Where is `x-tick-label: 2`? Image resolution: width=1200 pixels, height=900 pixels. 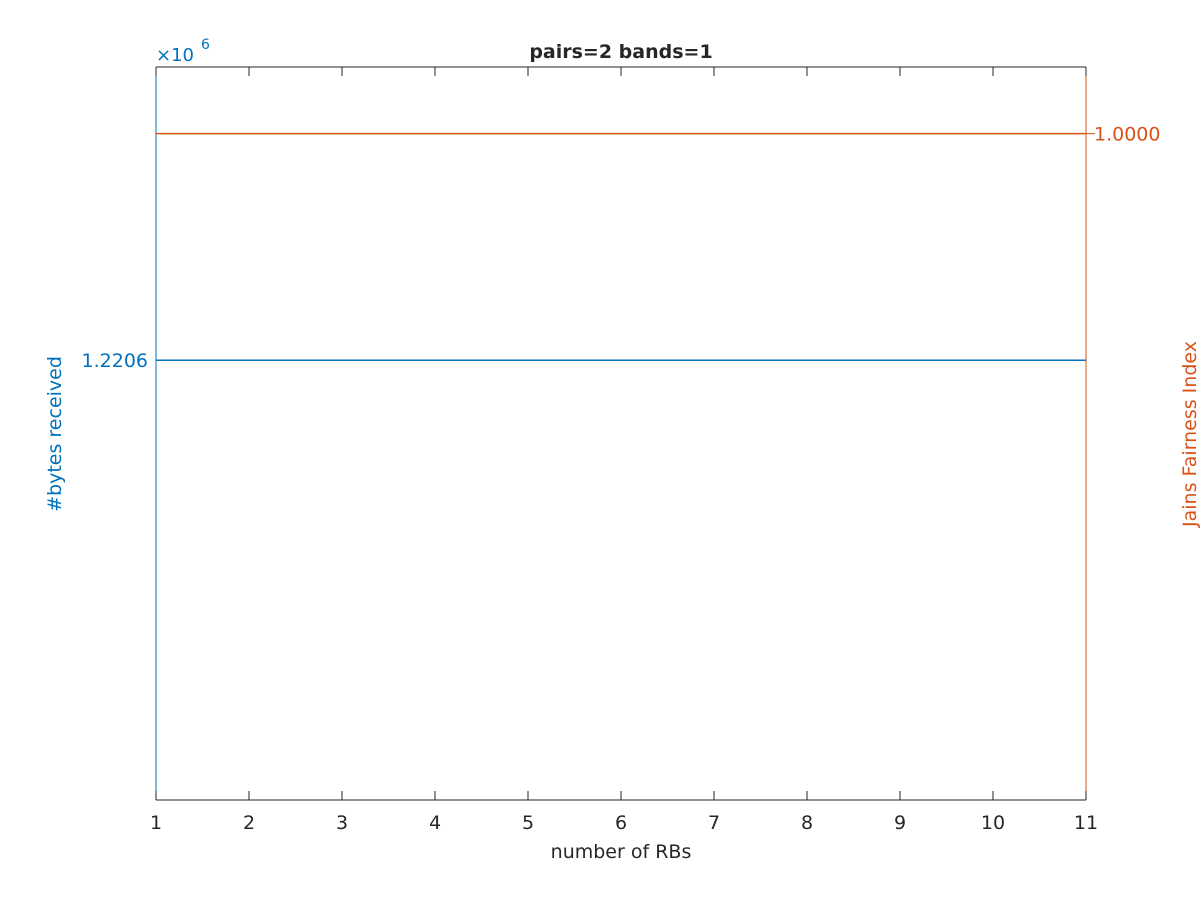 x-tick-label: 2 is located at coordinates (249, 823).